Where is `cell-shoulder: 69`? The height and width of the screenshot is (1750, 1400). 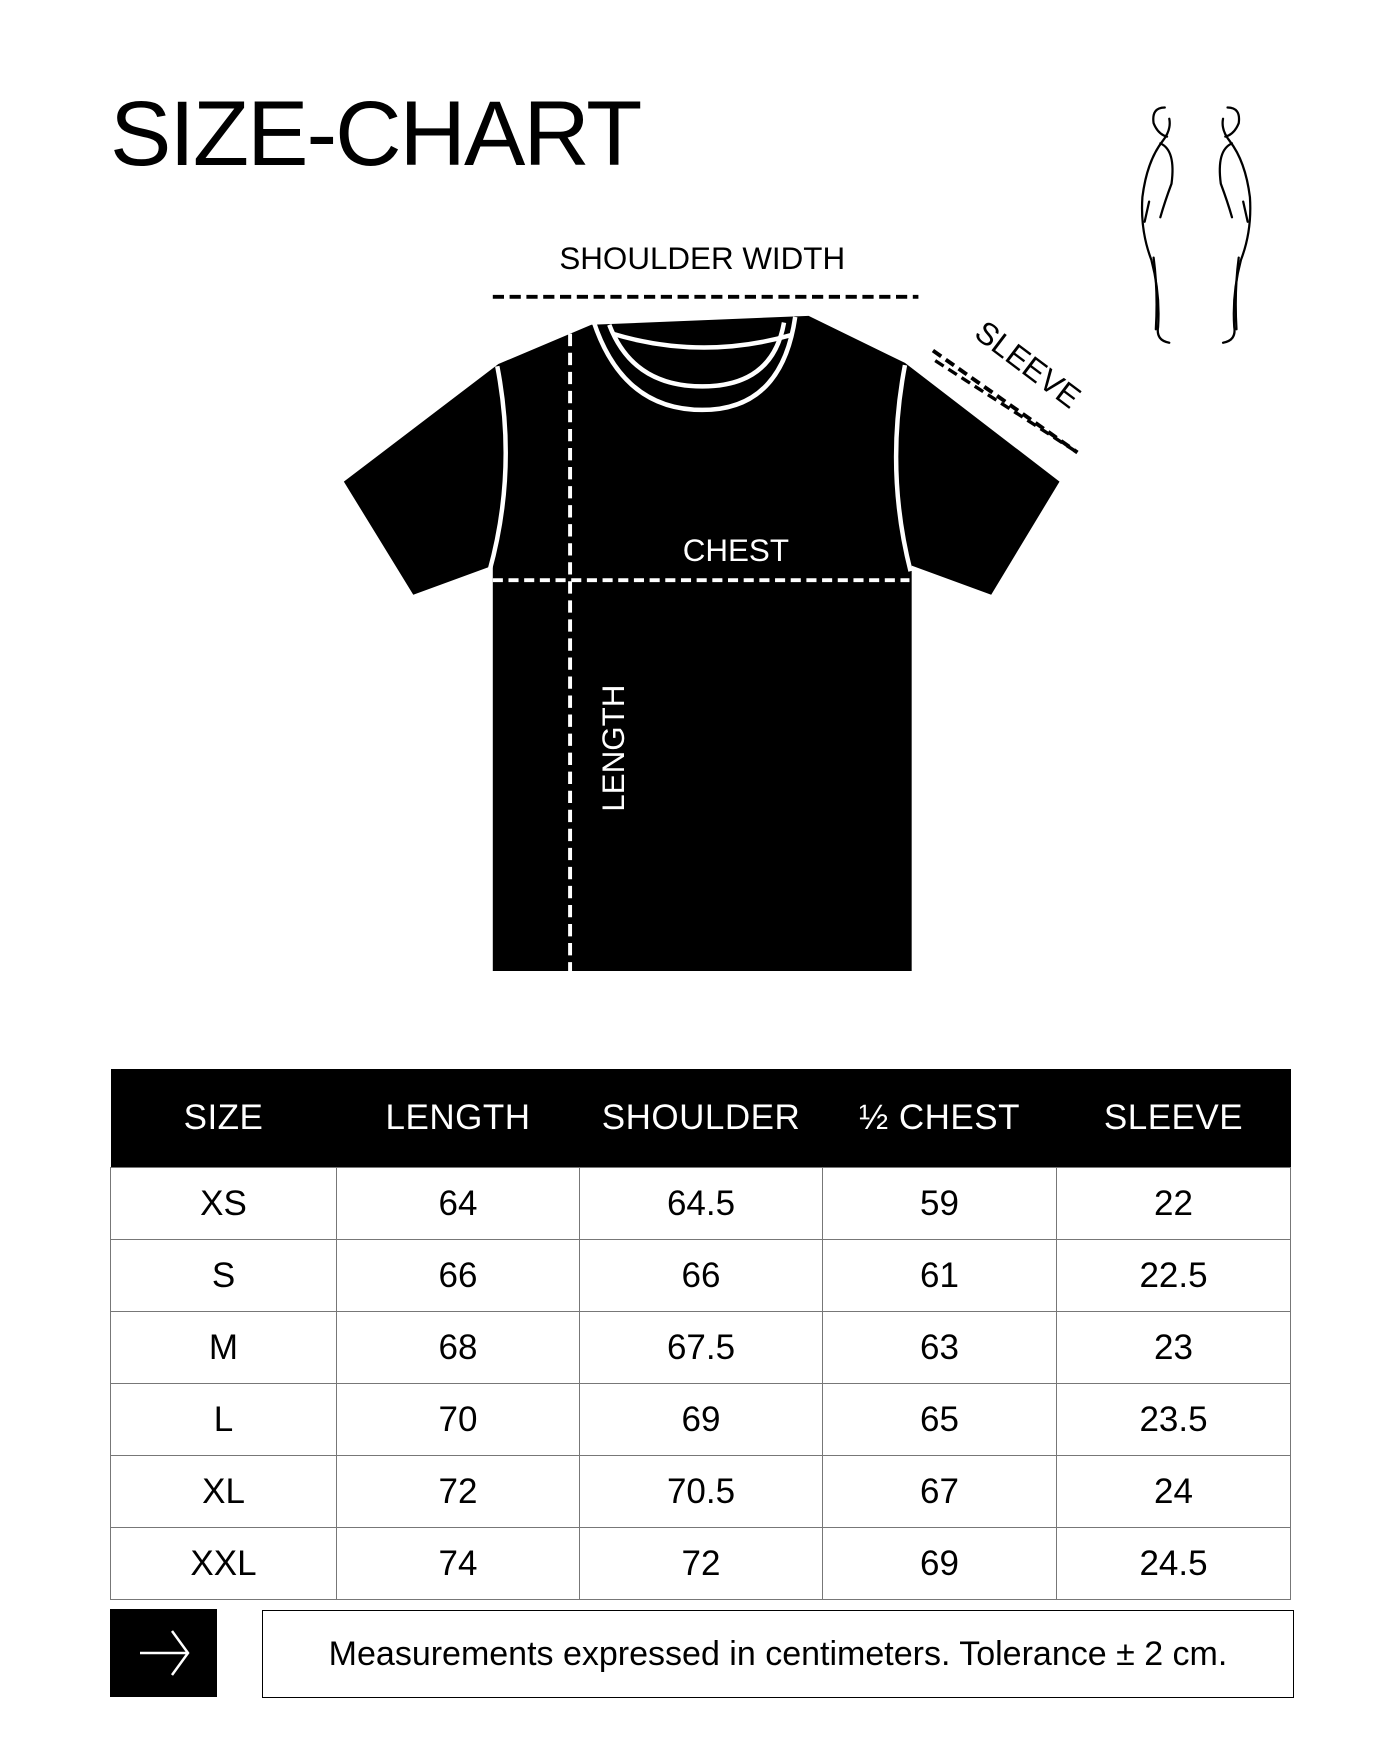
cell-shoulder: 69 is located at coordinates (701, 1419).